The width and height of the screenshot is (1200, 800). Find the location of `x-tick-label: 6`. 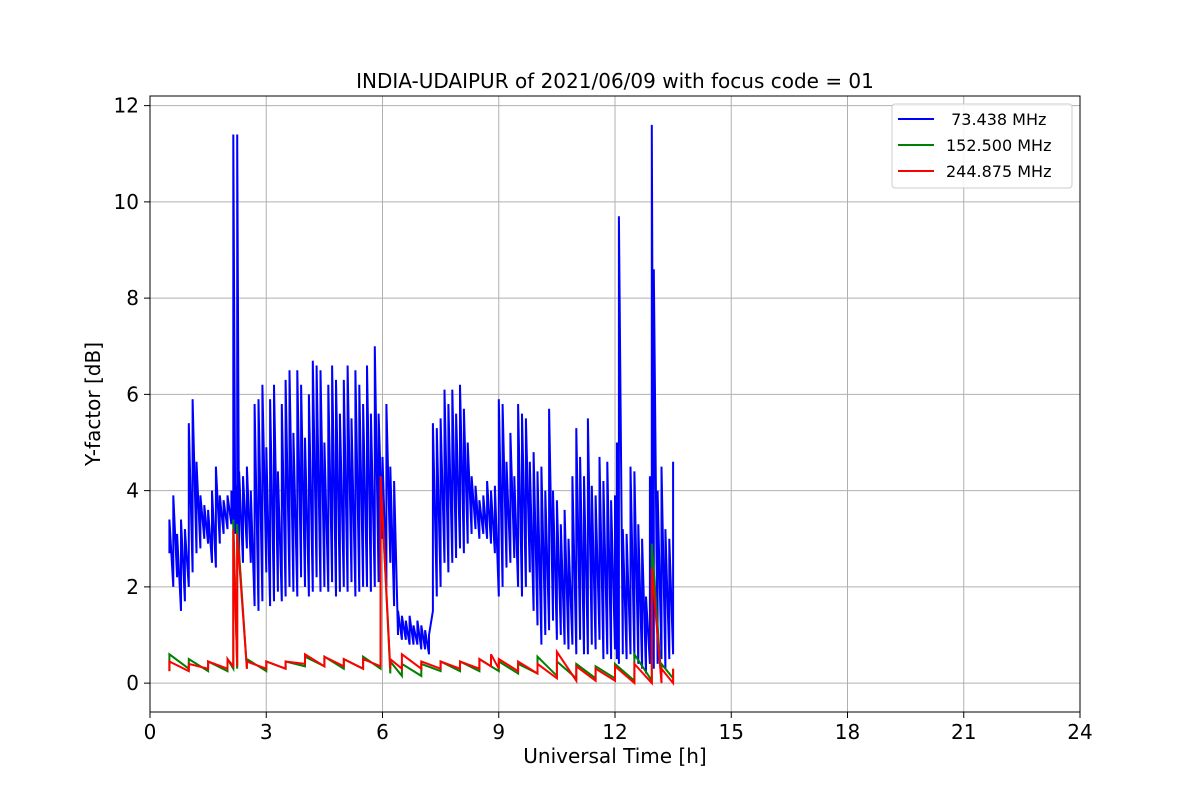

x-tick-label: 6 is located at coordinates (382, 732).